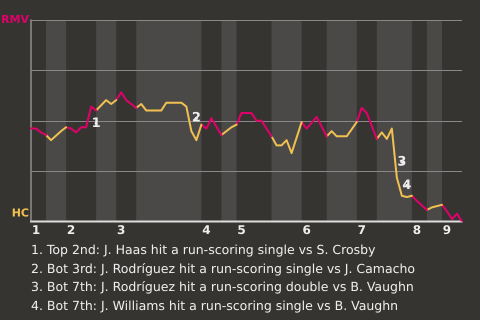 The width and height of the screenshot is (480, 320). Describe the element at coordinates (223, 269) in the screenshot. I see `text: 2. Bot 3rd: J. Rodríguez hit a run-scoring single vs J. Camacho` at that location.